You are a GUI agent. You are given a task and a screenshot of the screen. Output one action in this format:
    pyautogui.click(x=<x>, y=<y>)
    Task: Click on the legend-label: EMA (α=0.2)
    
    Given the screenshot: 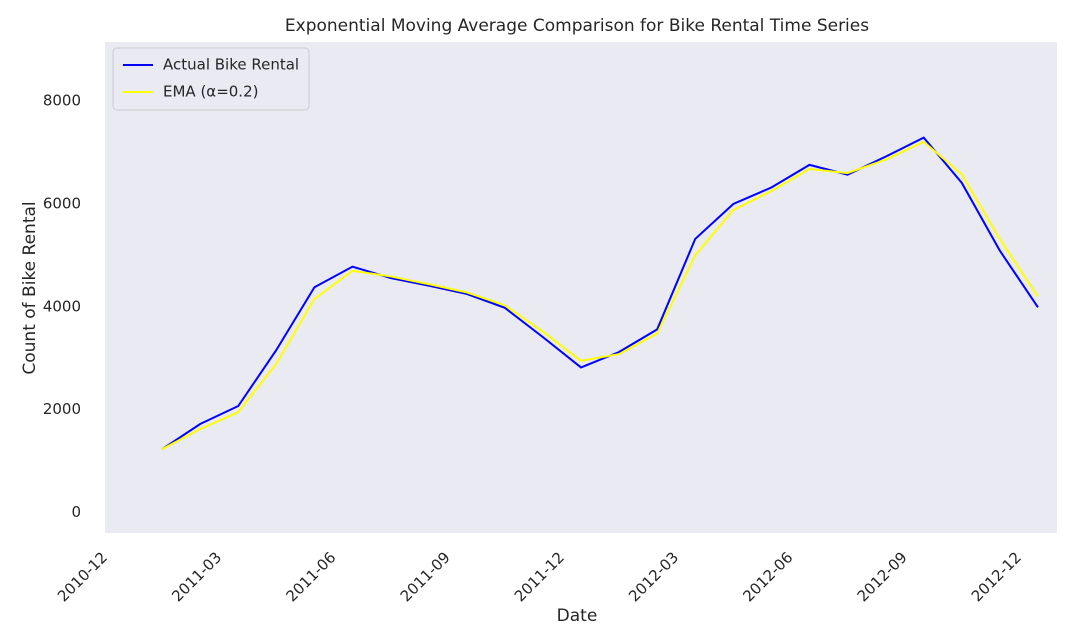 What is the action you would take?
    pyautogui.click(x=210, y=92)
    